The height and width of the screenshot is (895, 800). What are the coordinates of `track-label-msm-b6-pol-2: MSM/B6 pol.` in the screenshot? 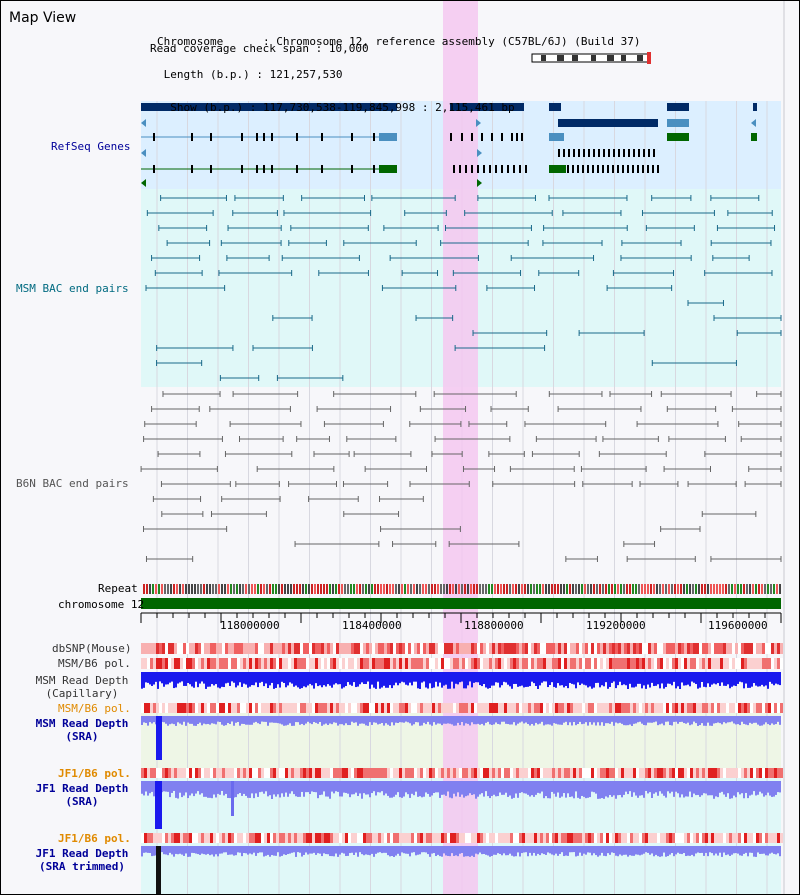 It's located at (94, 708).